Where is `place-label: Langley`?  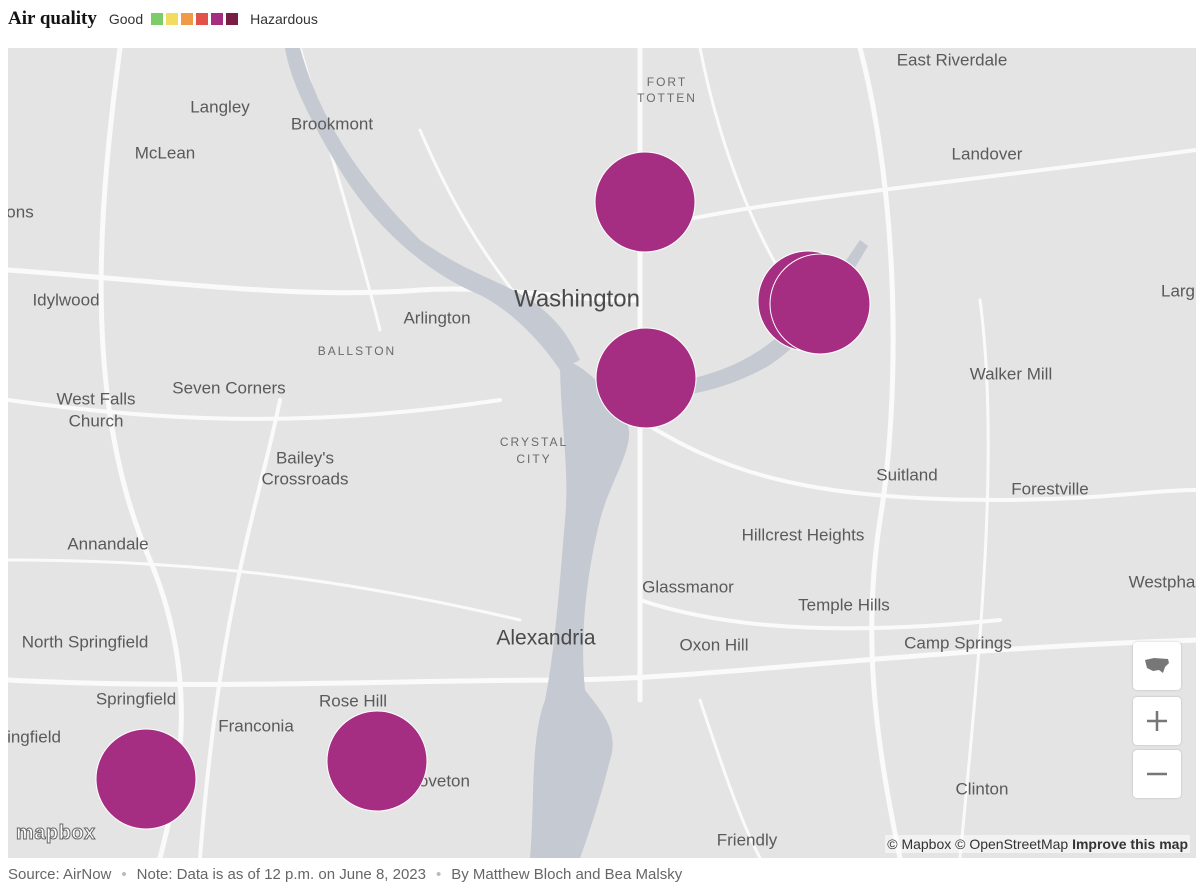
place-label: Langley is located at coordinates (220, 106).